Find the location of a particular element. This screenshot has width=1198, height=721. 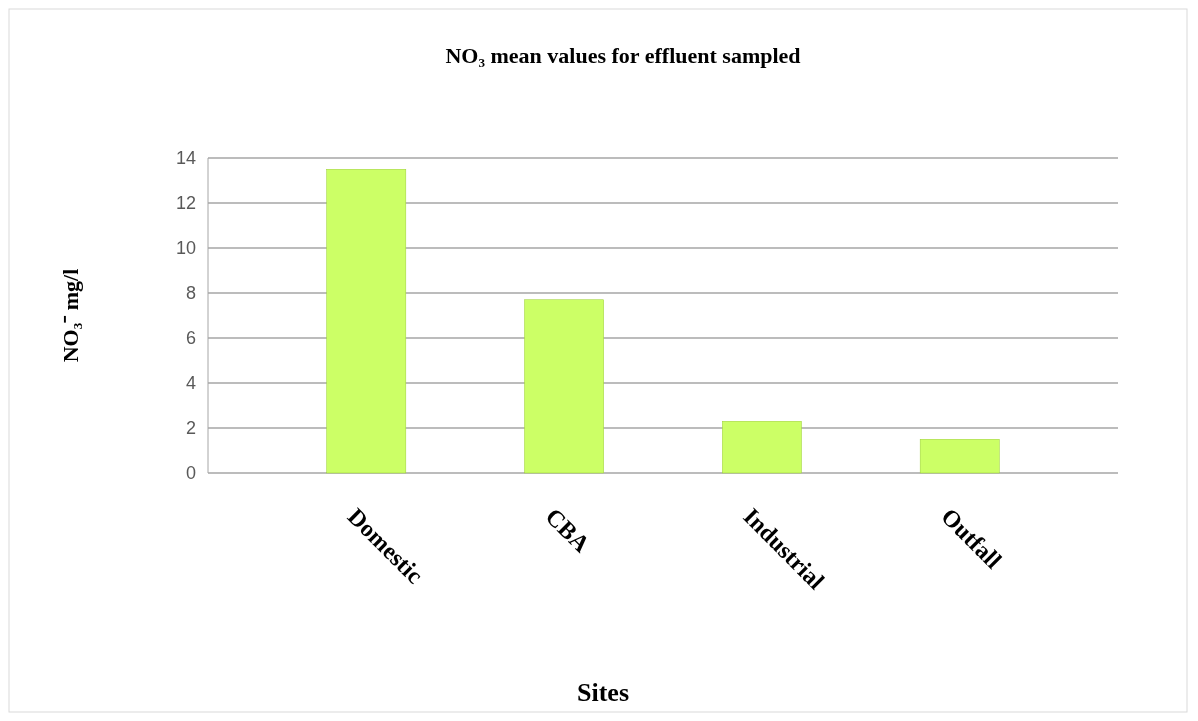

x-axis-title: Sites is located at coordinates (603, 692).